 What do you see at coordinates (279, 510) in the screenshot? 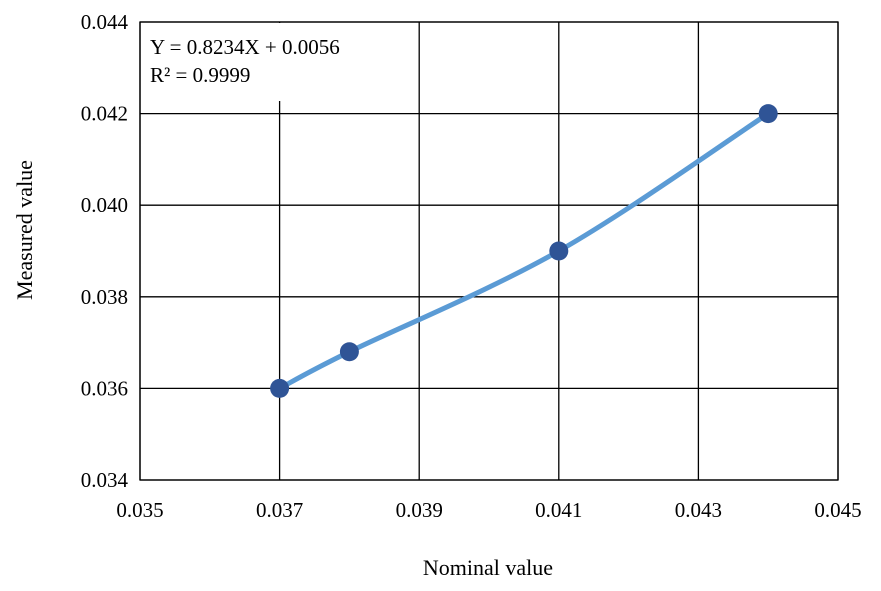
I see `x-tick-label: 0.037` at bounding box center [279, 510].